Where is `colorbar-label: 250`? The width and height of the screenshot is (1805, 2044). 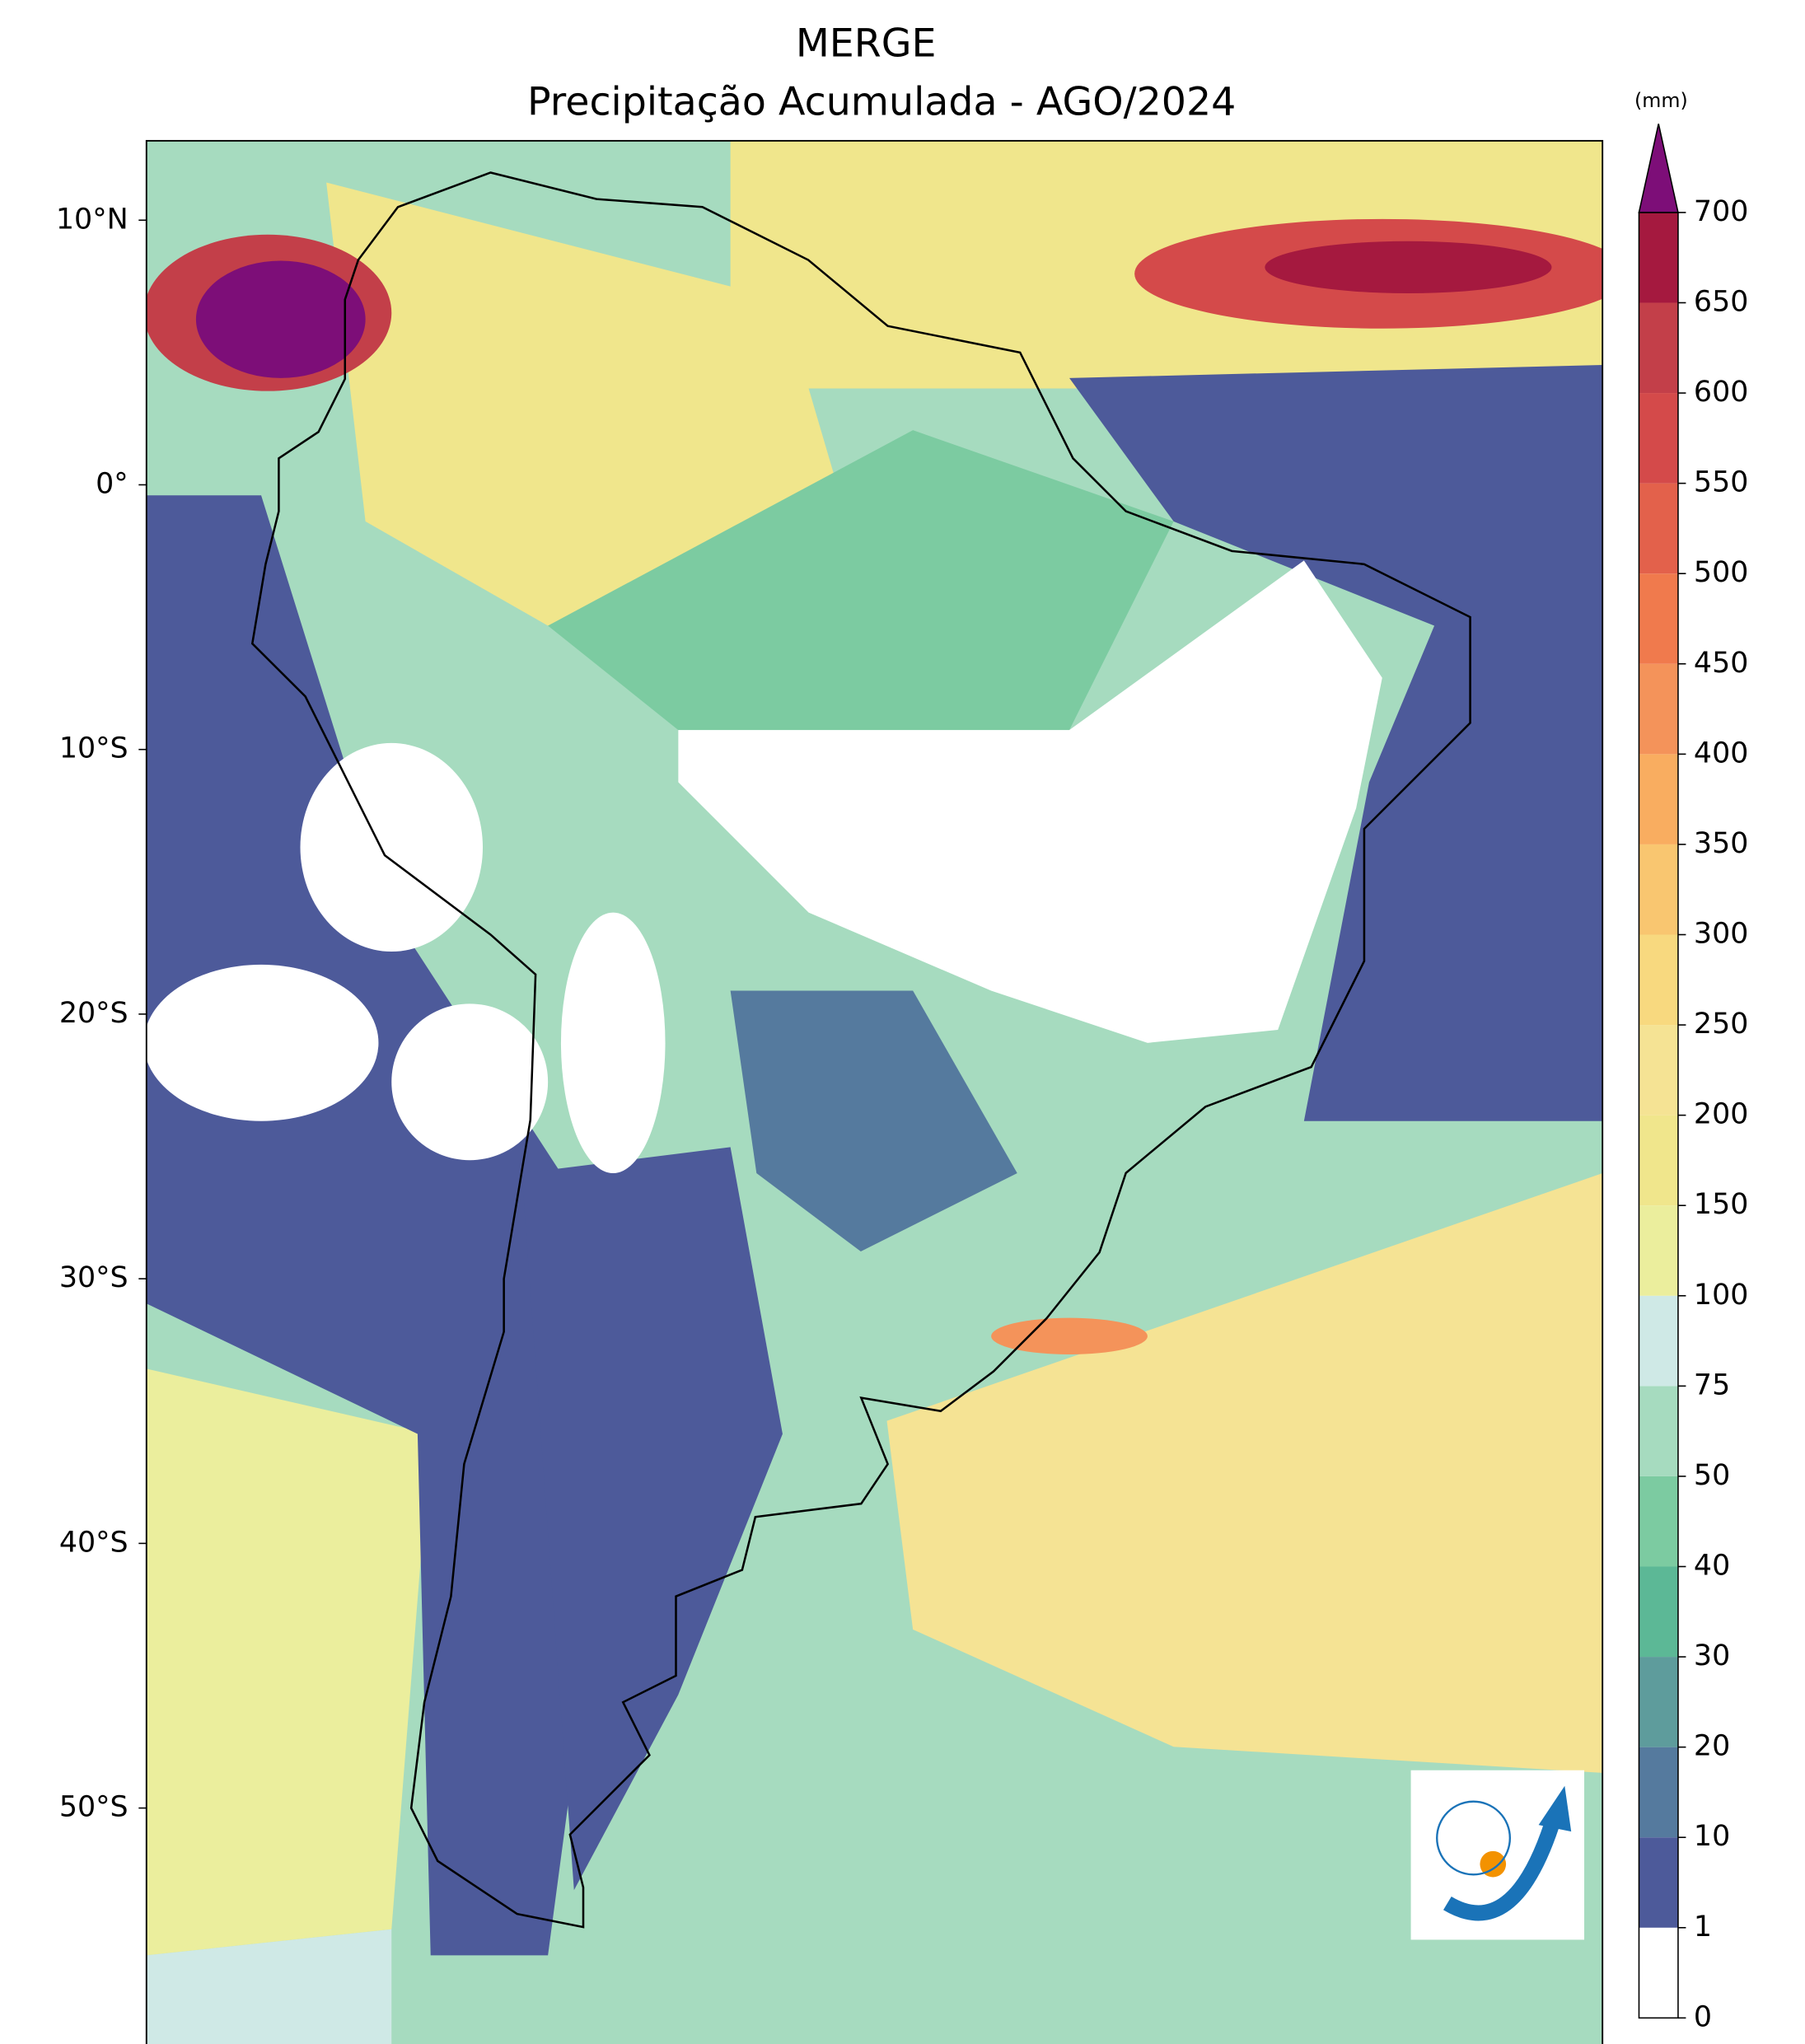 colorbar-label: 250 is located at coordinates (1721, 1024).